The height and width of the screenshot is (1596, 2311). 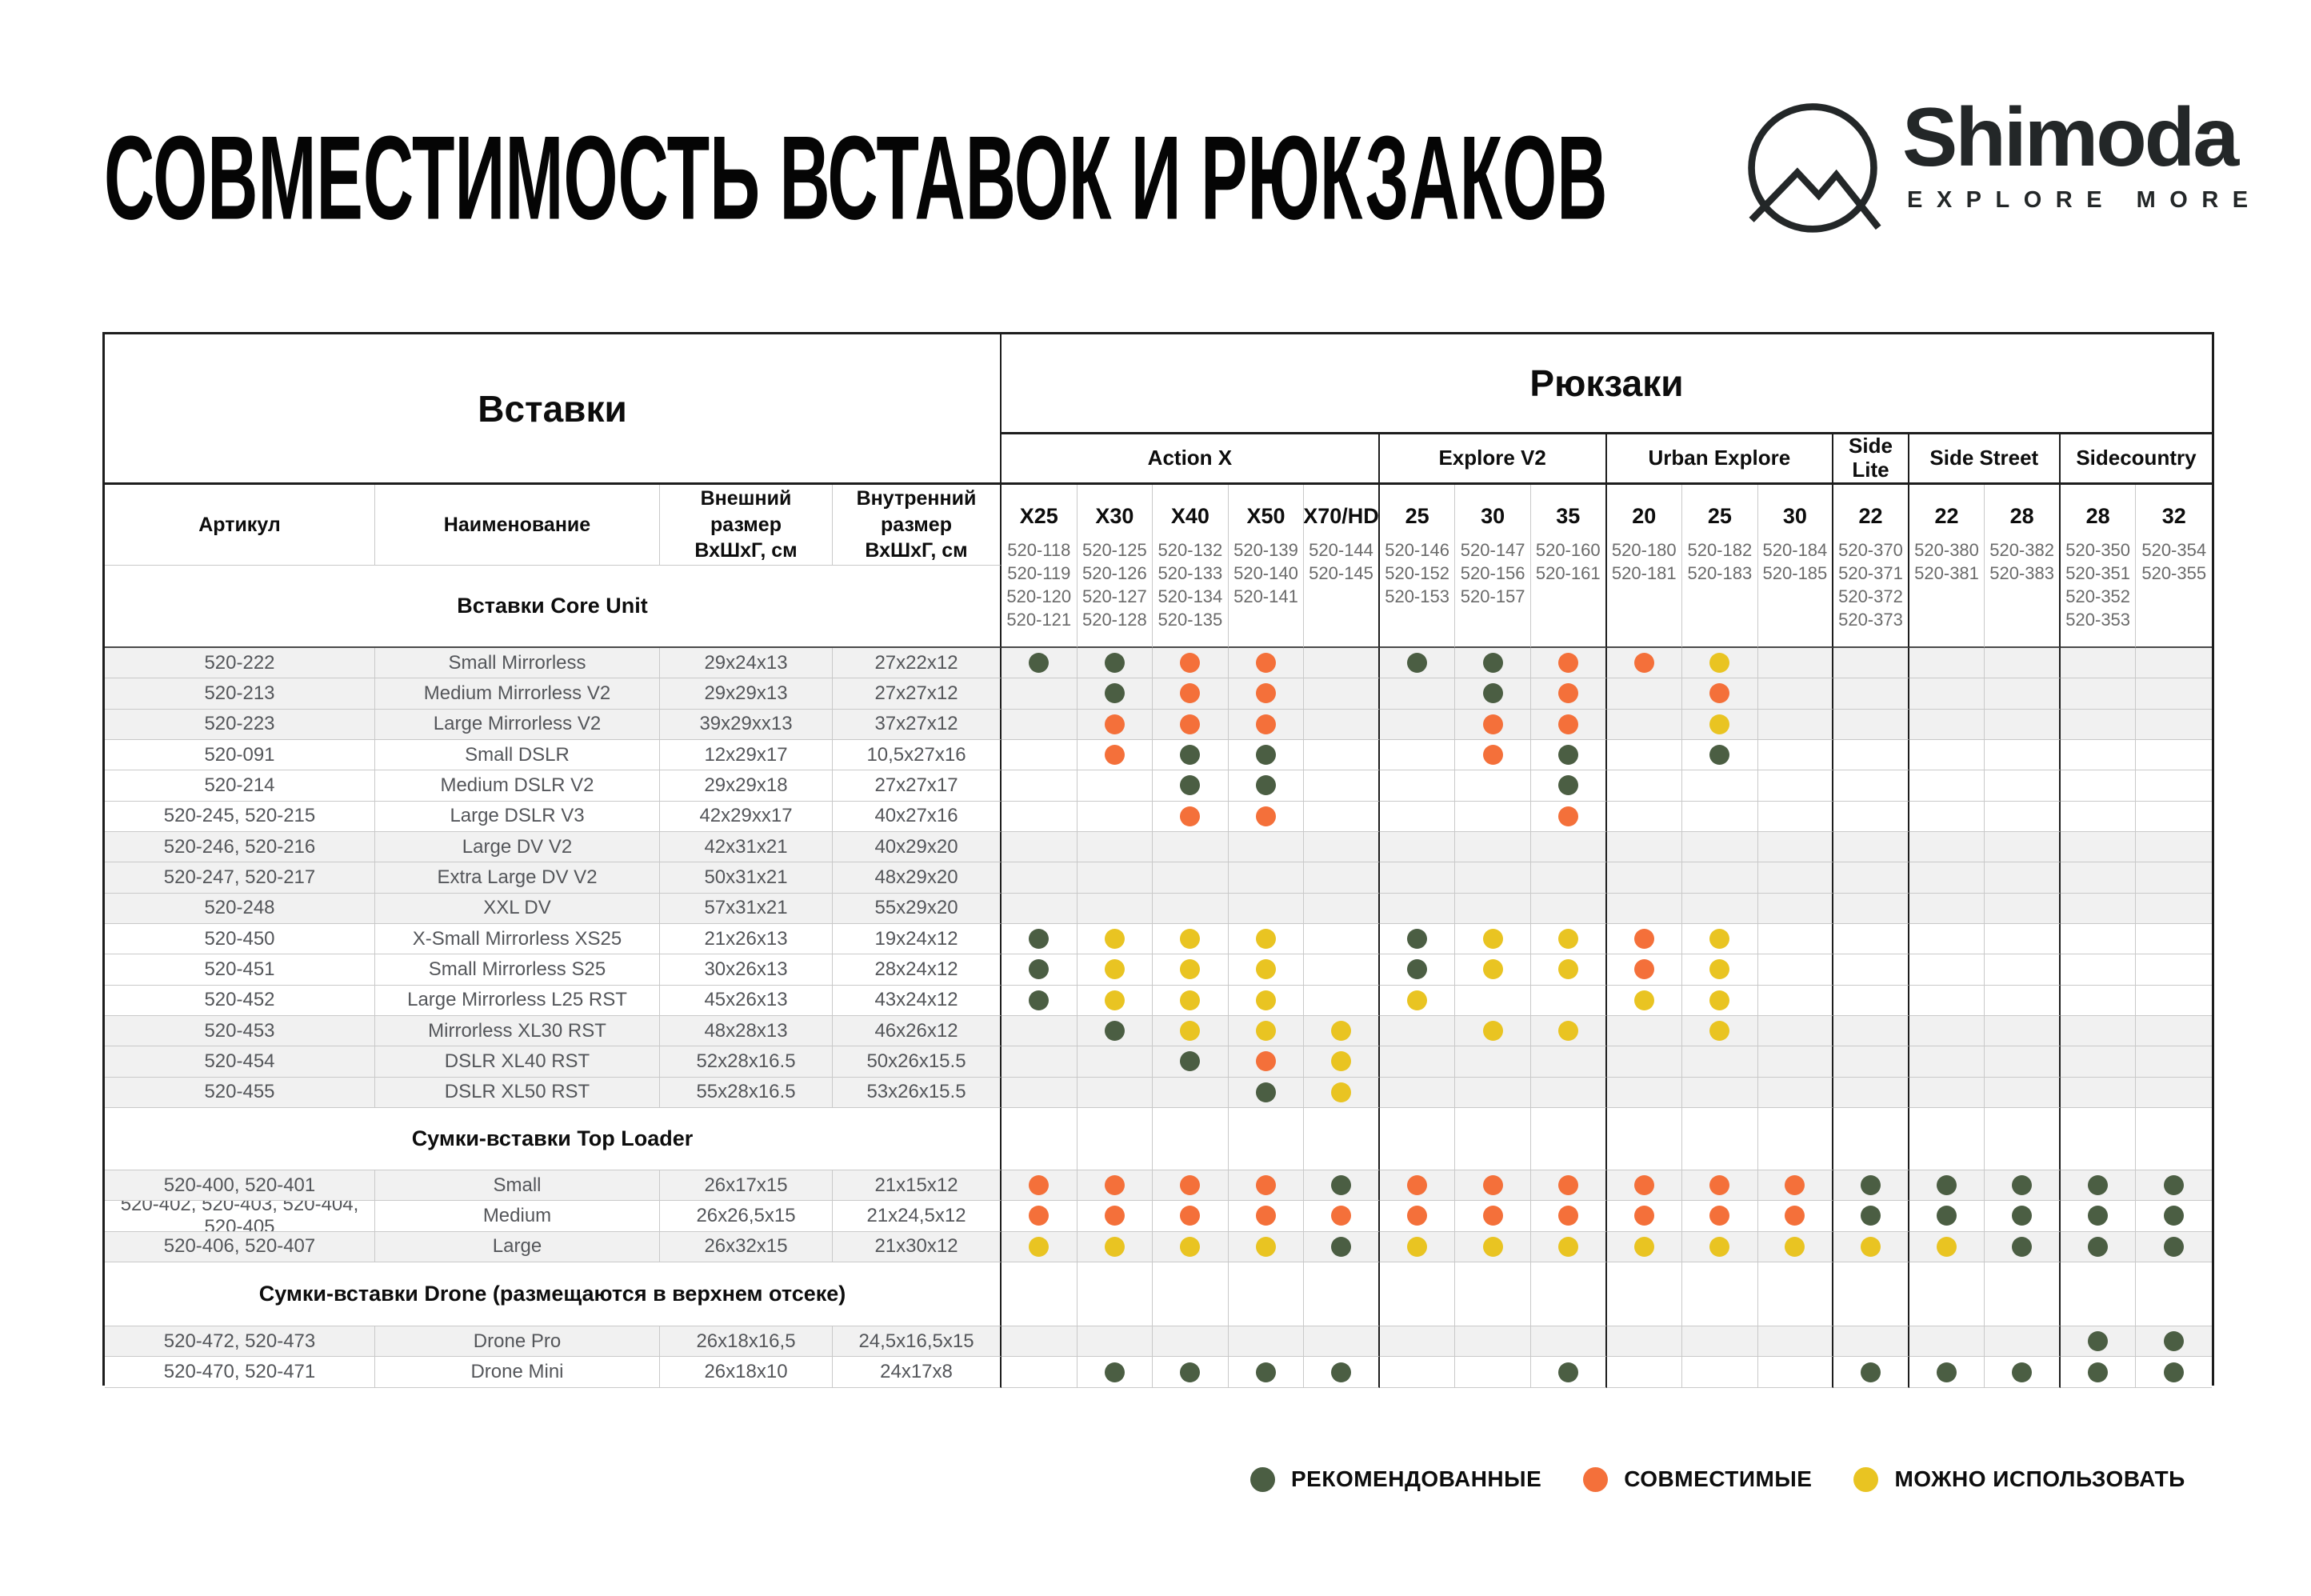 I want to click on legend-label: РЕКОМЕНДОВАННЫЕ, so click(x=1416, y=1478).